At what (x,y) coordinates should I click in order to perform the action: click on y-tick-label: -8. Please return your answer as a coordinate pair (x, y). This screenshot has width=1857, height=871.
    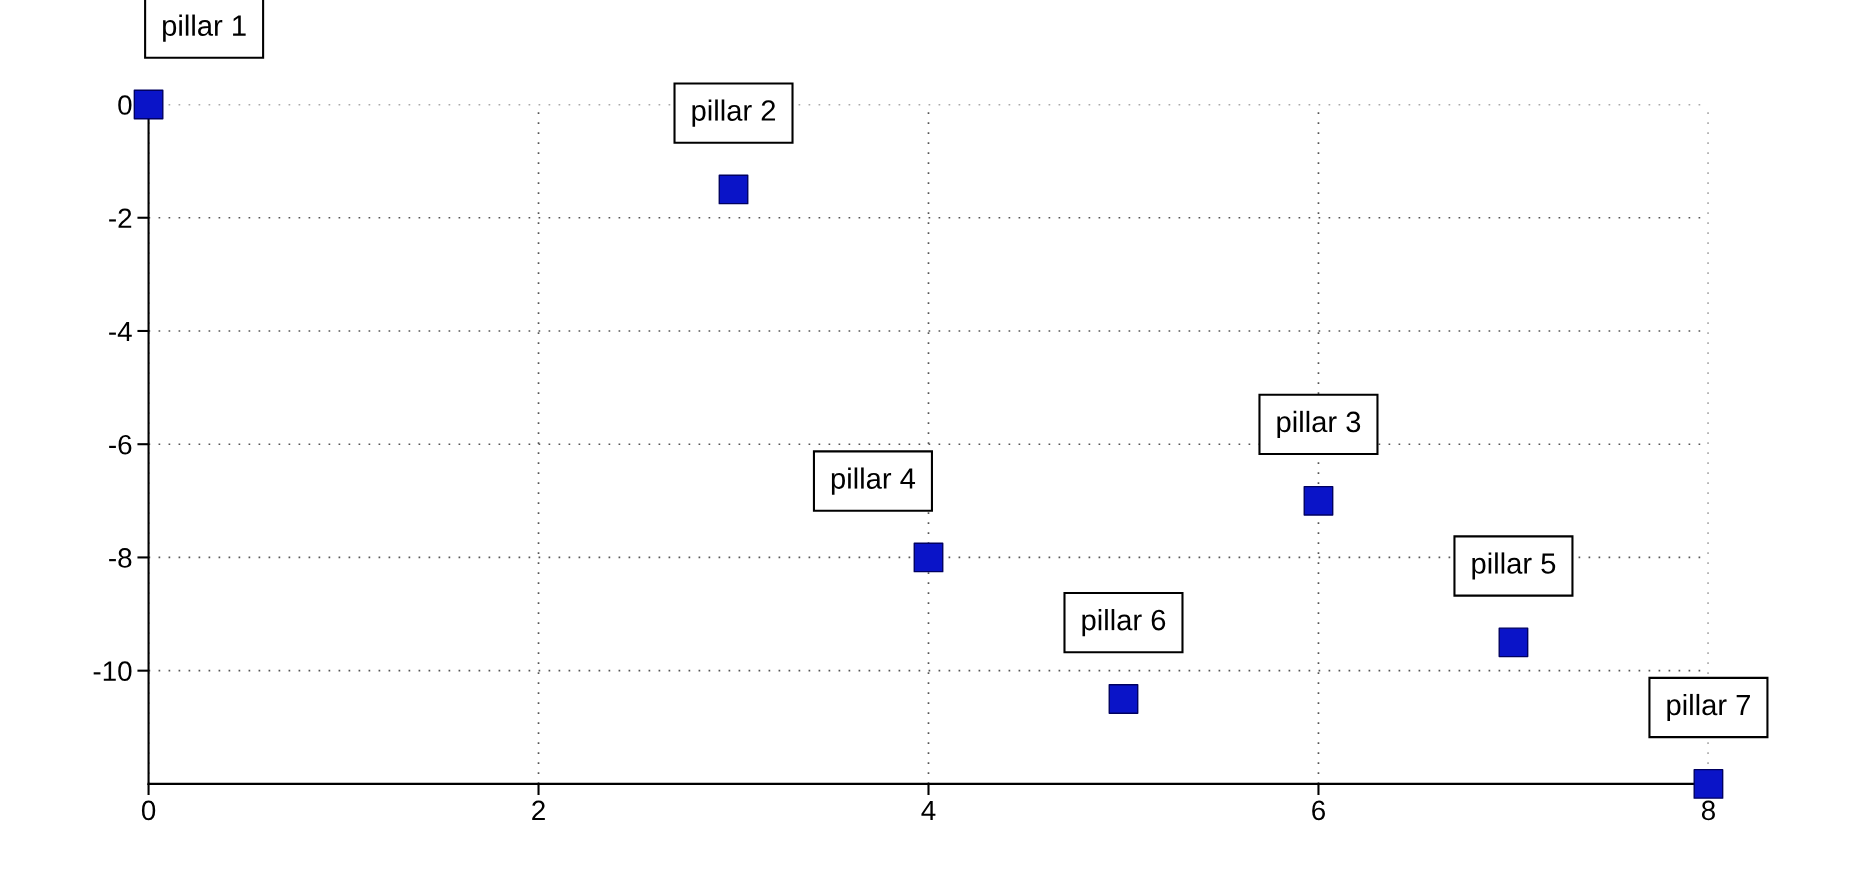
    Looking at the image, I should click on (120, 558).